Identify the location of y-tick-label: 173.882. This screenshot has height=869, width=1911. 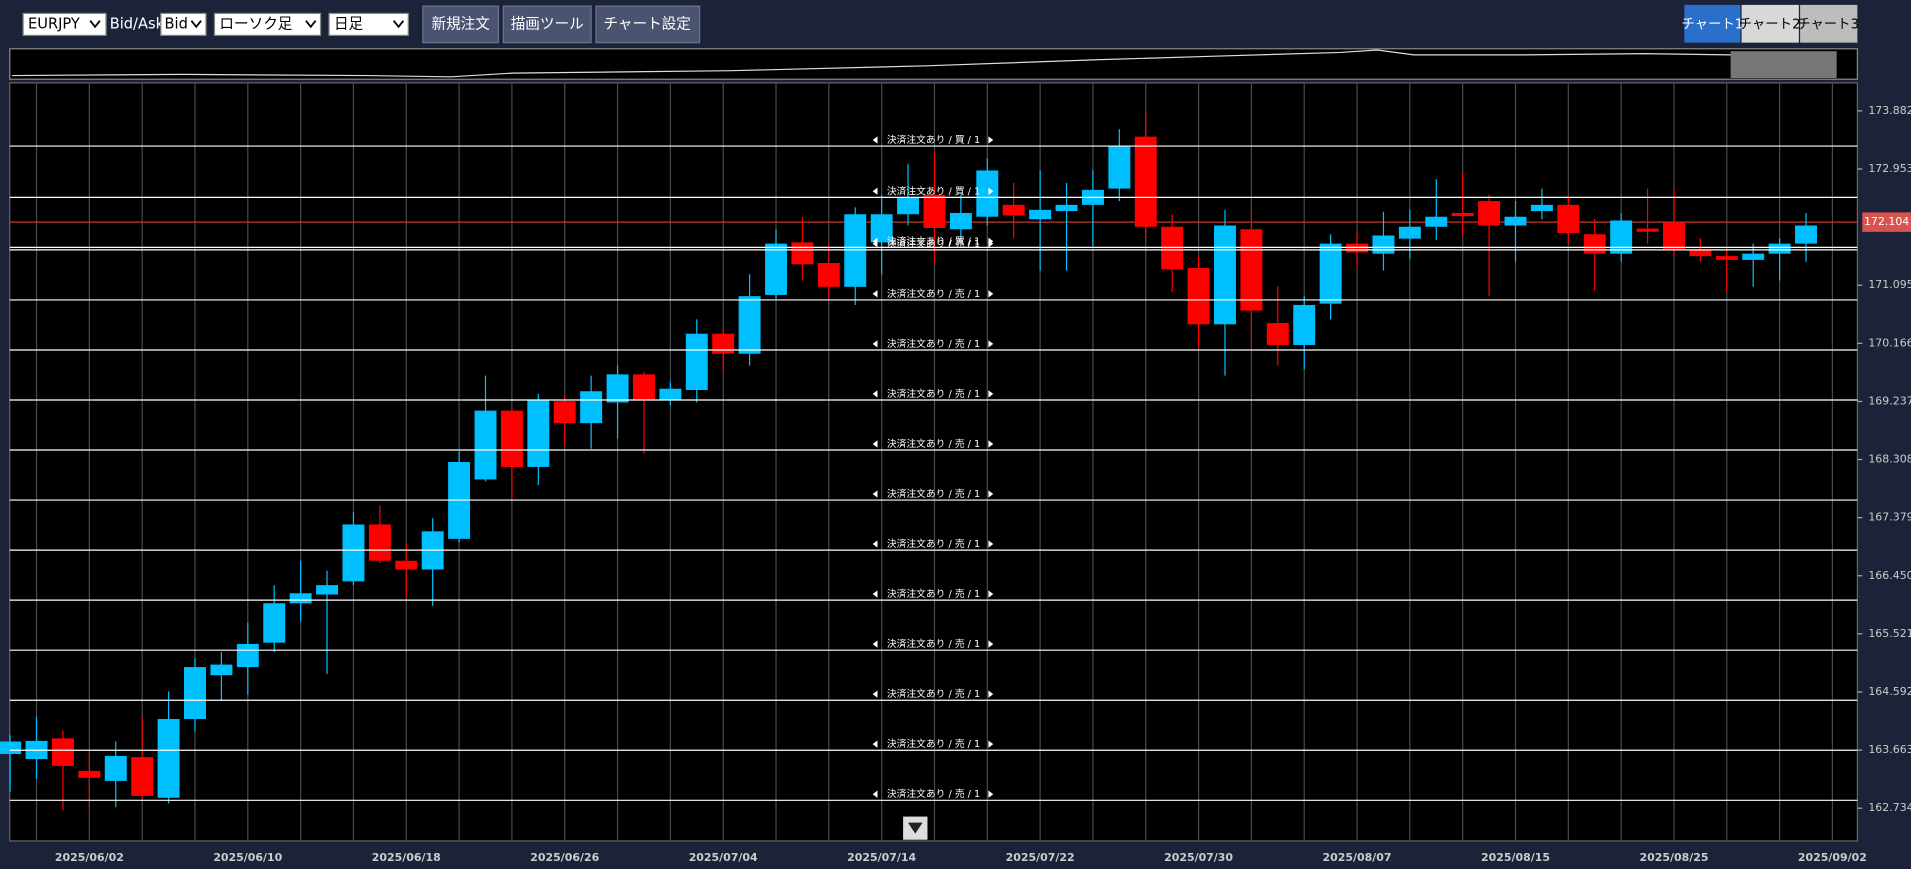
(1889, 110).